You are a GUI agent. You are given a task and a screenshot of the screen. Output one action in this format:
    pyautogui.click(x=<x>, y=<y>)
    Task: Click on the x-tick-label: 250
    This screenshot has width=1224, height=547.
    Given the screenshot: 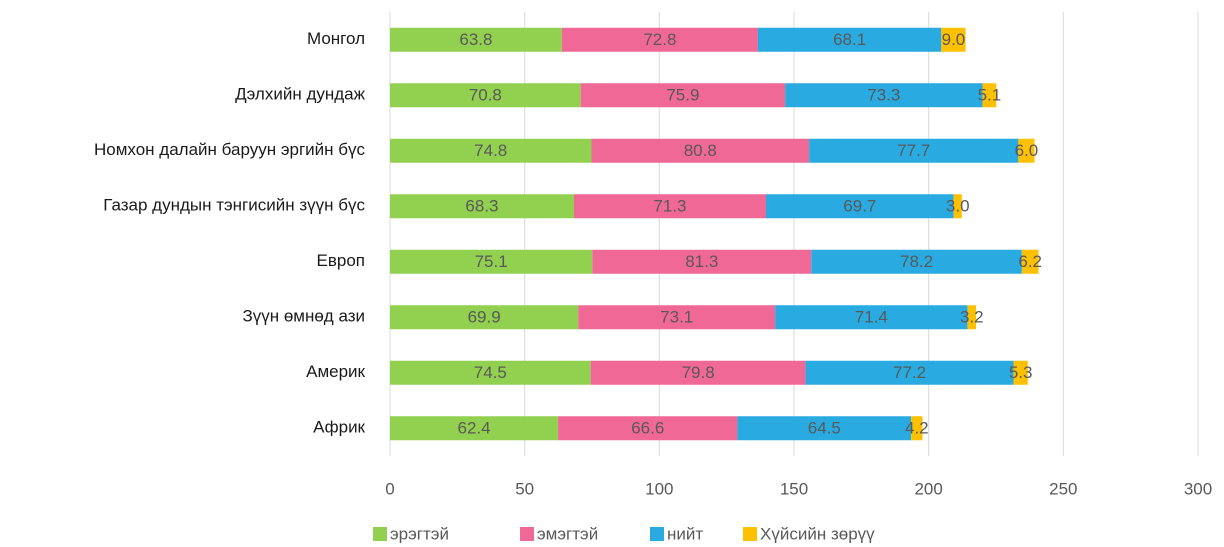 What is the action you would take?
    pyautogui.click(x=1063, y=488)
    